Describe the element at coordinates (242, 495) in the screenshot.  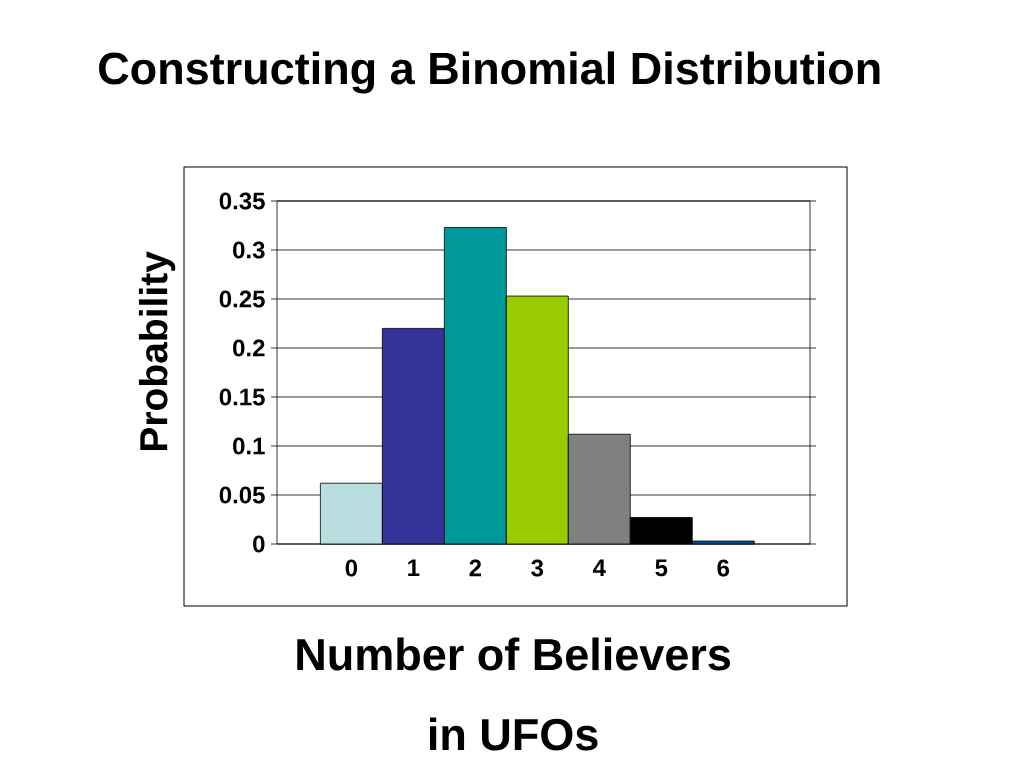
I see `y-tick-label: 0.05` at that location.